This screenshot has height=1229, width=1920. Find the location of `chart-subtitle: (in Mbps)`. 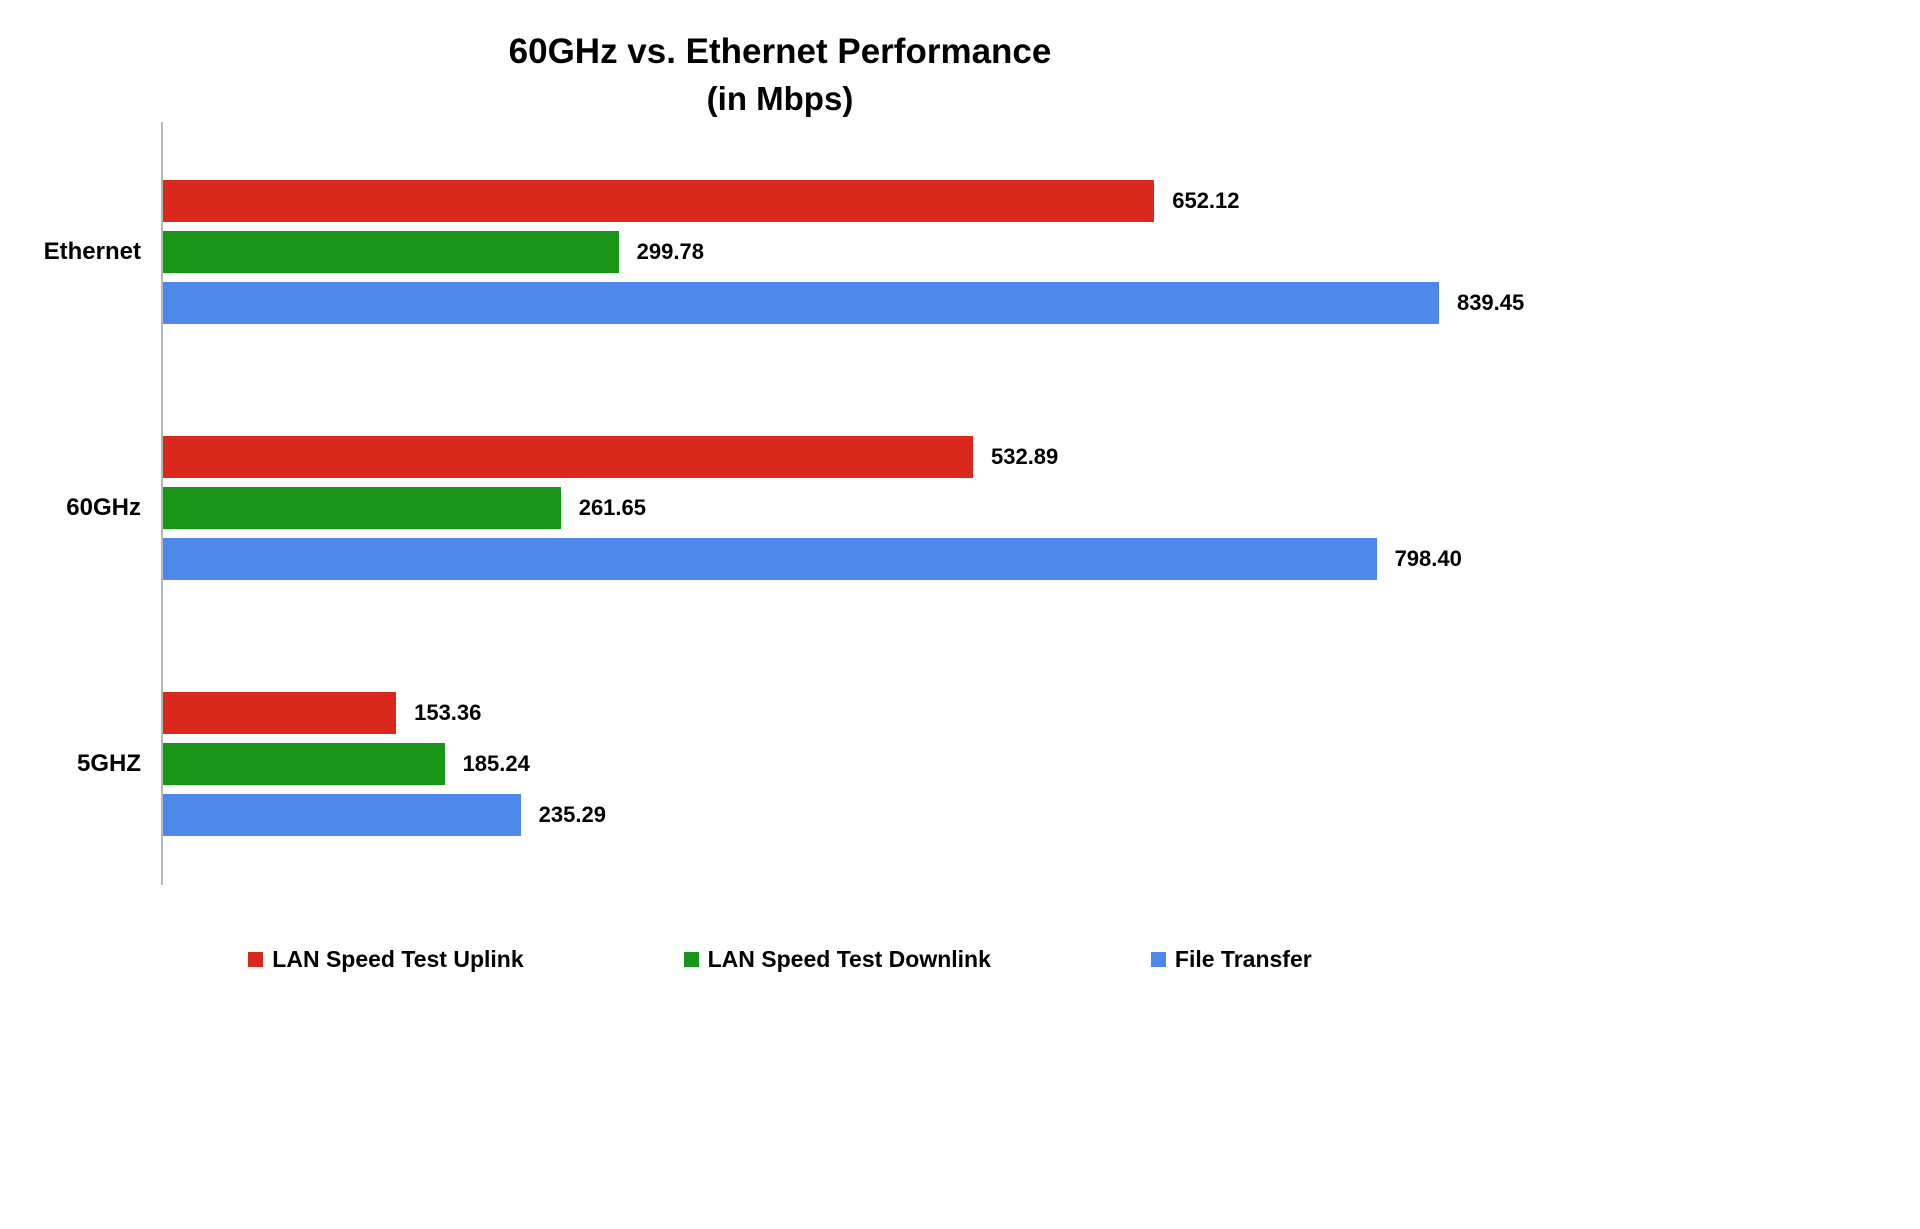

chart-subtitle: (in Mbps) is located at coordinates (780, 98).